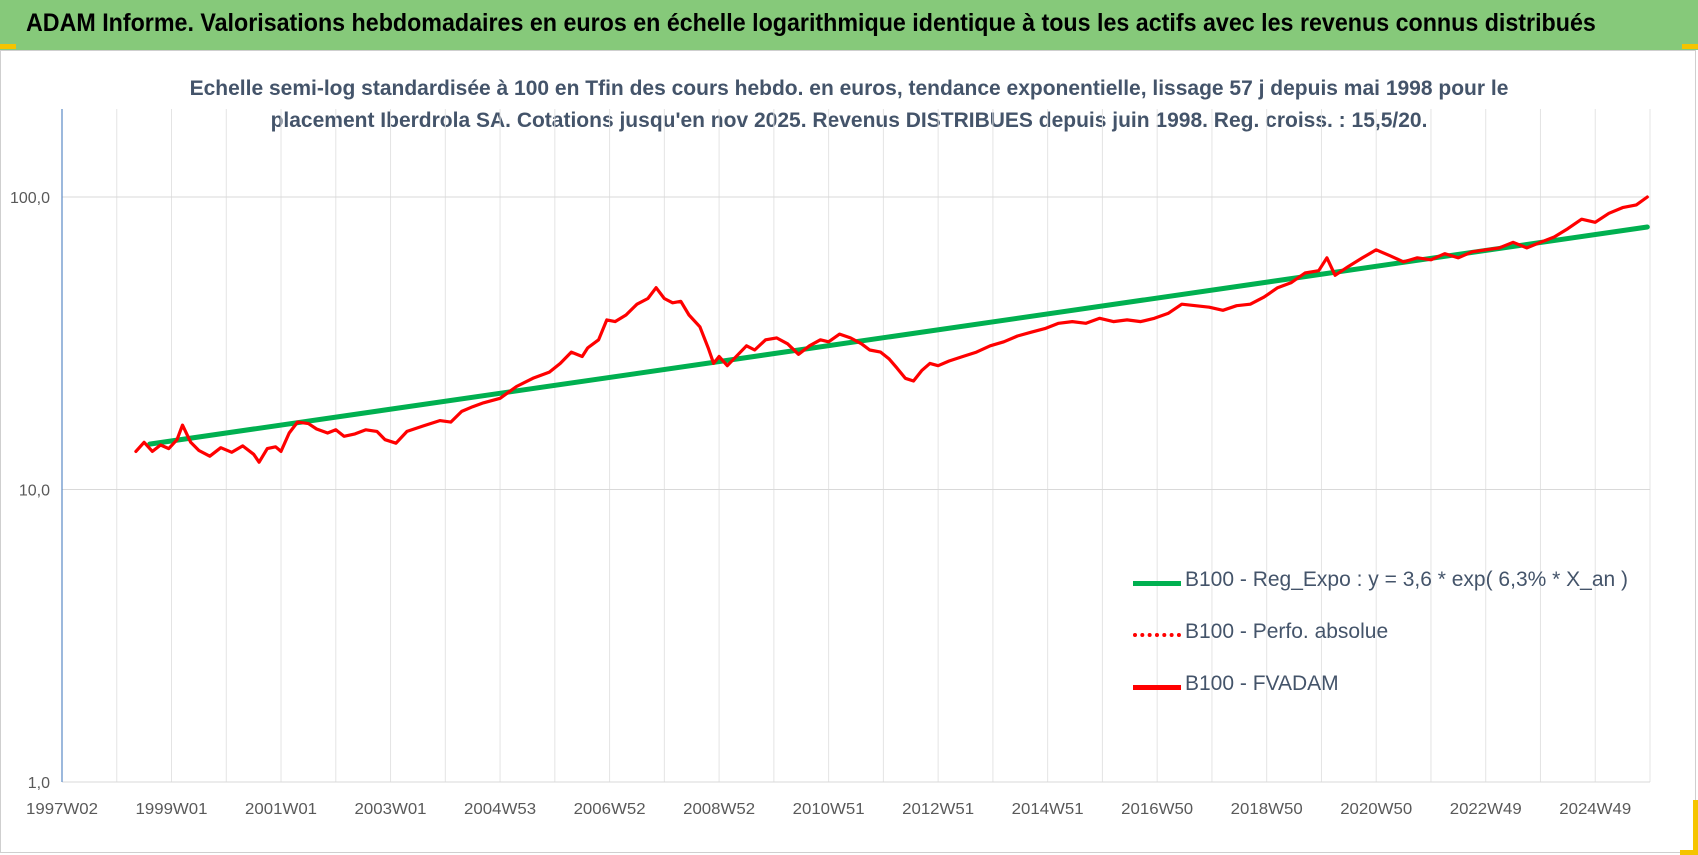 This screenshot has height=855, width=1698. What do you see at coordinates (391, 809) in the screenshot?
I see `x-tick-label: 2003W01` at bounding box center [391, 809].